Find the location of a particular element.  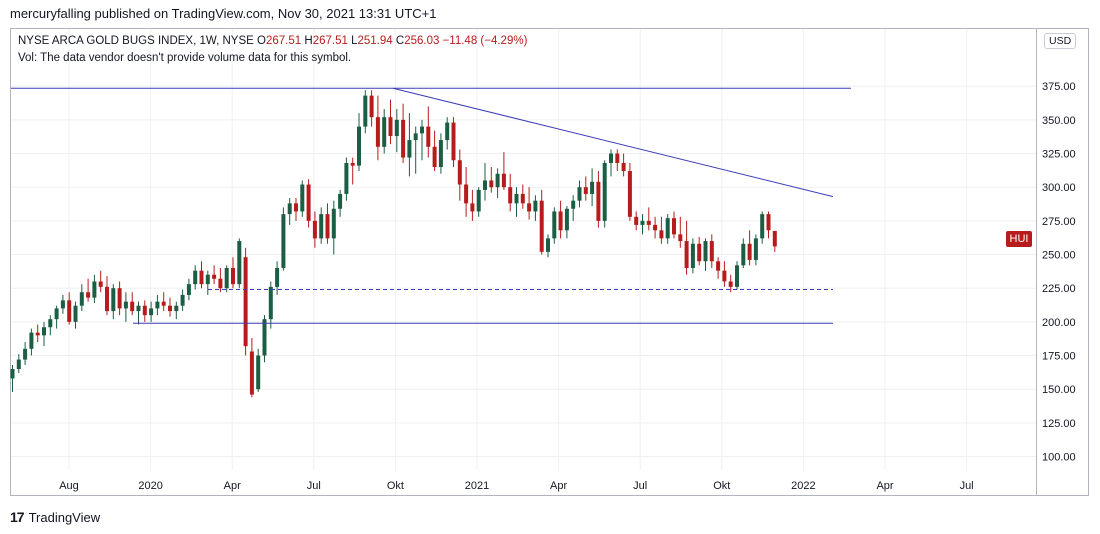

open-value: 267.51 is located at coordinates (283, 41).